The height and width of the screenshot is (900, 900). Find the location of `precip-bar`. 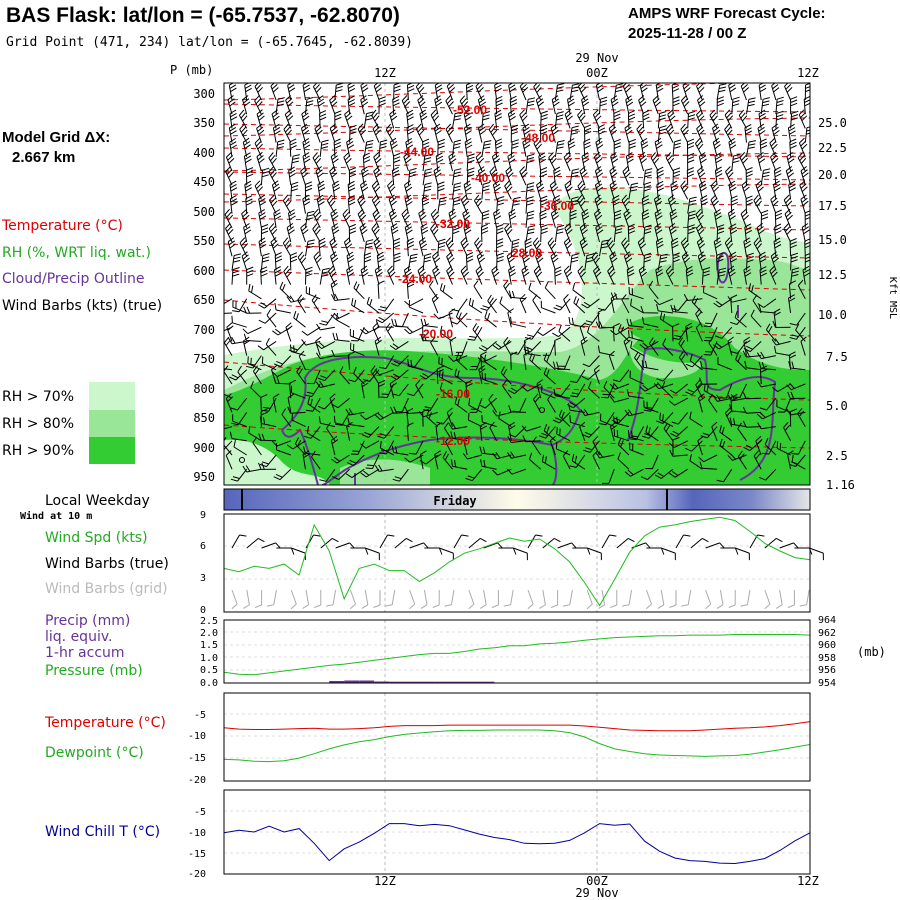

precip-bar is located at coordinates (442, 682).